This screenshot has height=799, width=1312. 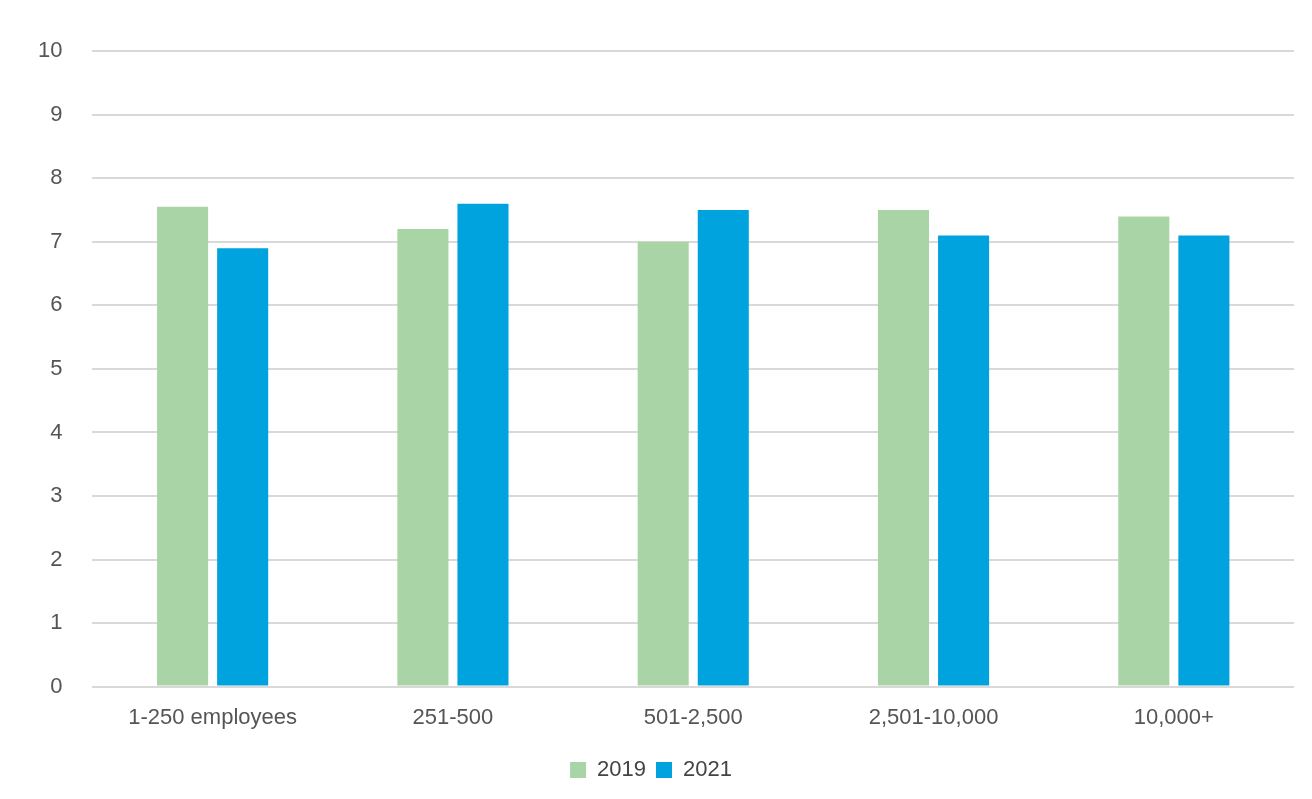 I want to click on legend-label: 2021, so click(x=707, y=769).